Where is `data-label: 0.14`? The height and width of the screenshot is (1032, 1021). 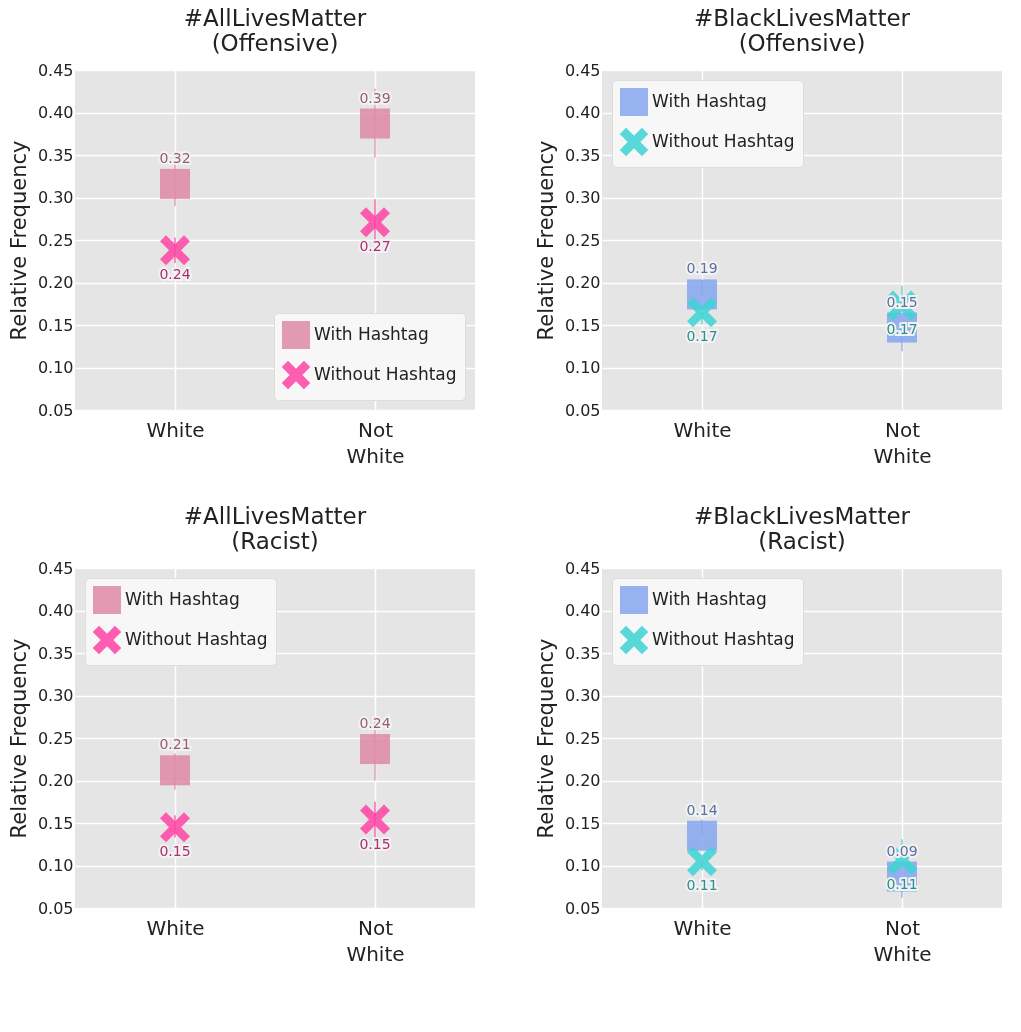
data-label: 0.14 is located at coordinates (702, 809).